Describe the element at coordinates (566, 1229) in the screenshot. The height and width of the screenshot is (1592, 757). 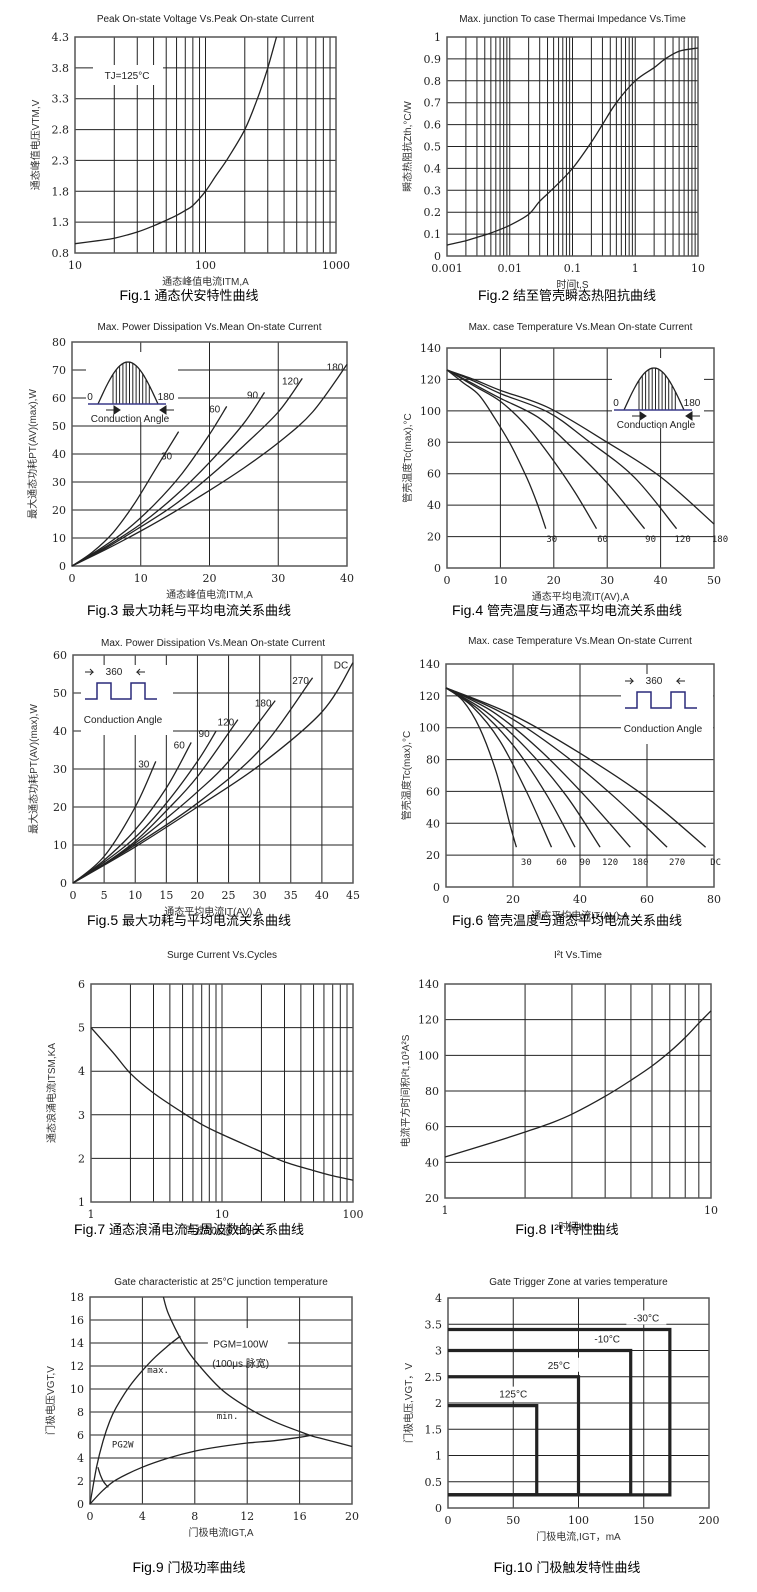
I see `figure-caption: Fig.8 I²t 特性曲线` at that location.